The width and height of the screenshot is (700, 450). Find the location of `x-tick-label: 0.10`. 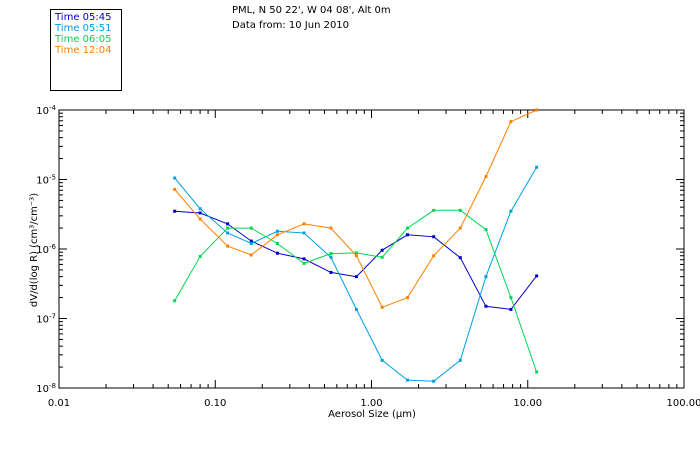

x-tick-label: 0.10 is located at coordinates (215, 403).